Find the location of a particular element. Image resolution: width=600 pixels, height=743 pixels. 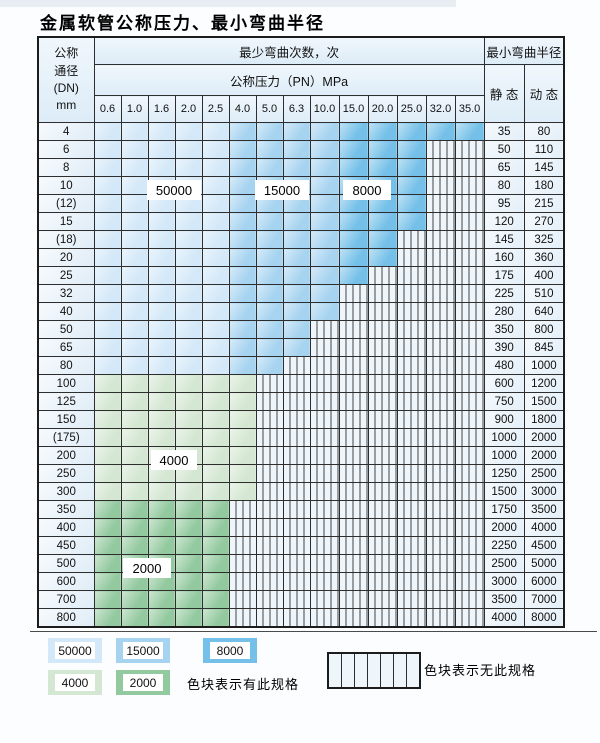

table-row: 700 3500 7000 is located at coordinates (301, 599).